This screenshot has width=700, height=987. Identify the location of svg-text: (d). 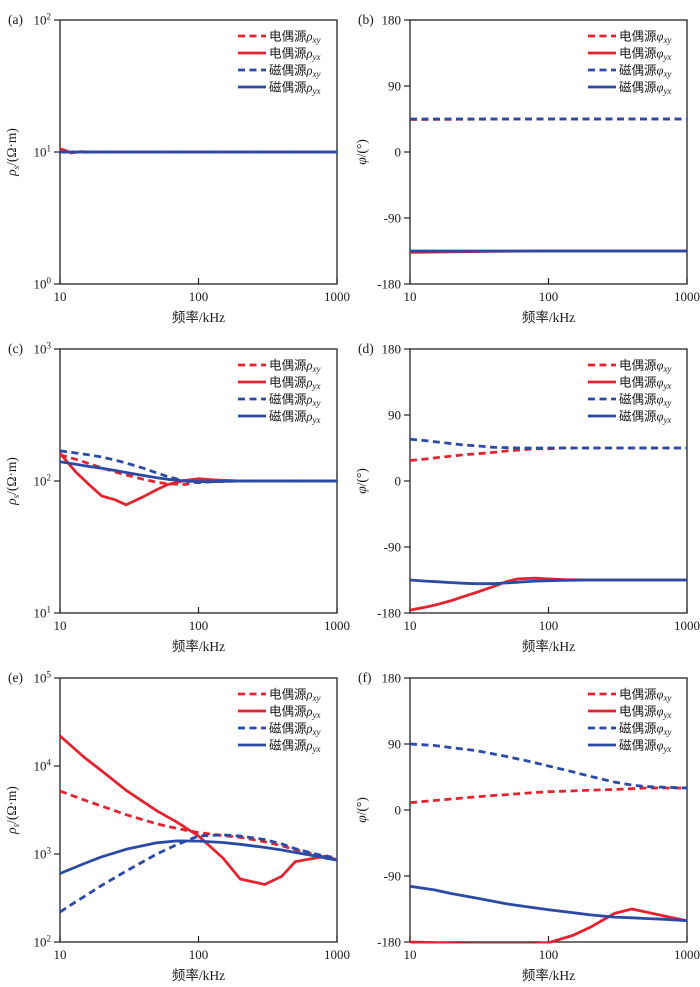
(366, 348).